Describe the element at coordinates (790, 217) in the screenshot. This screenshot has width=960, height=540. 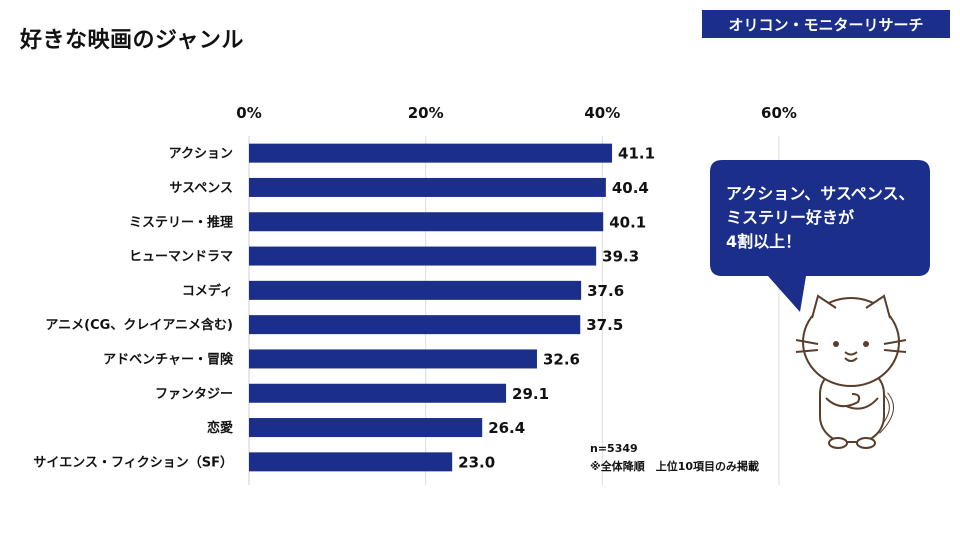
I see `callout-line-2: ミステリー好きが` at that location.